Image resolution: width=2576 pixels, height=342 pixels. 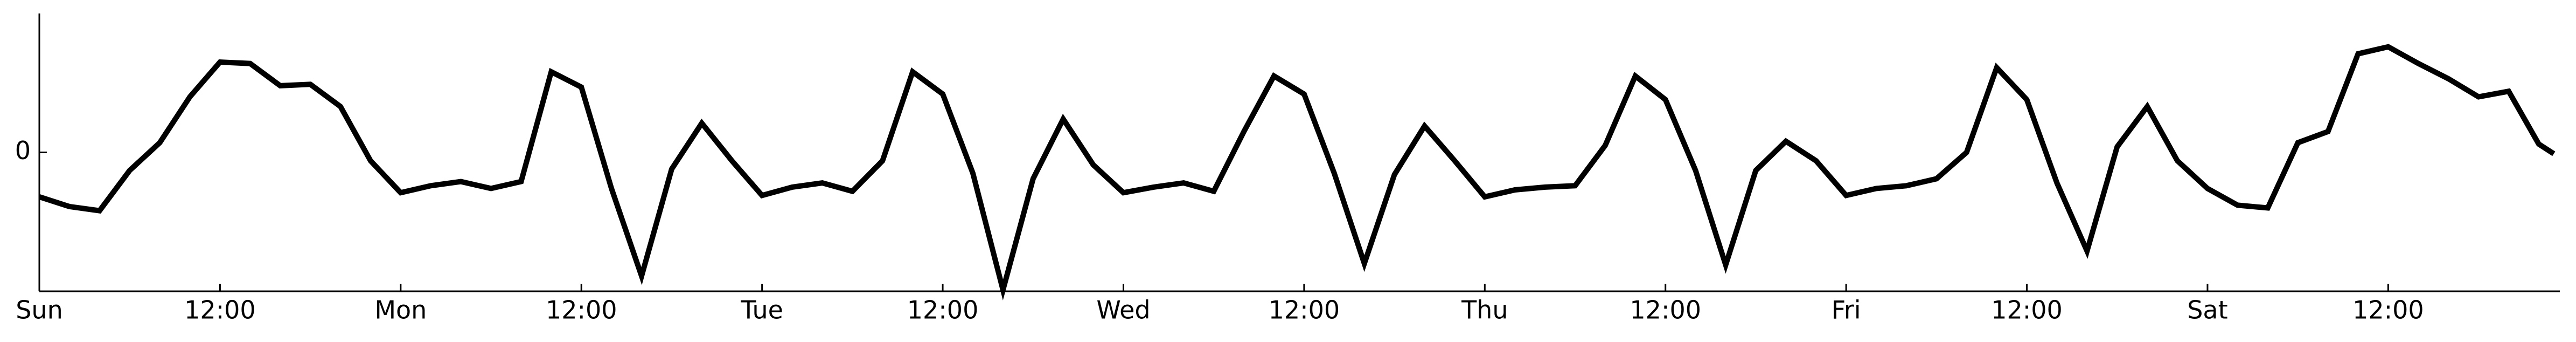 I want to click on y-tick-label: 0, so click(x=23, y=150).